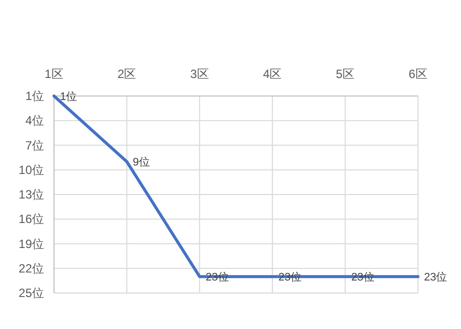  Describe the element at coordinates (199, 74) in the screenshot. I see `x-tick-label: 3区` at that location.